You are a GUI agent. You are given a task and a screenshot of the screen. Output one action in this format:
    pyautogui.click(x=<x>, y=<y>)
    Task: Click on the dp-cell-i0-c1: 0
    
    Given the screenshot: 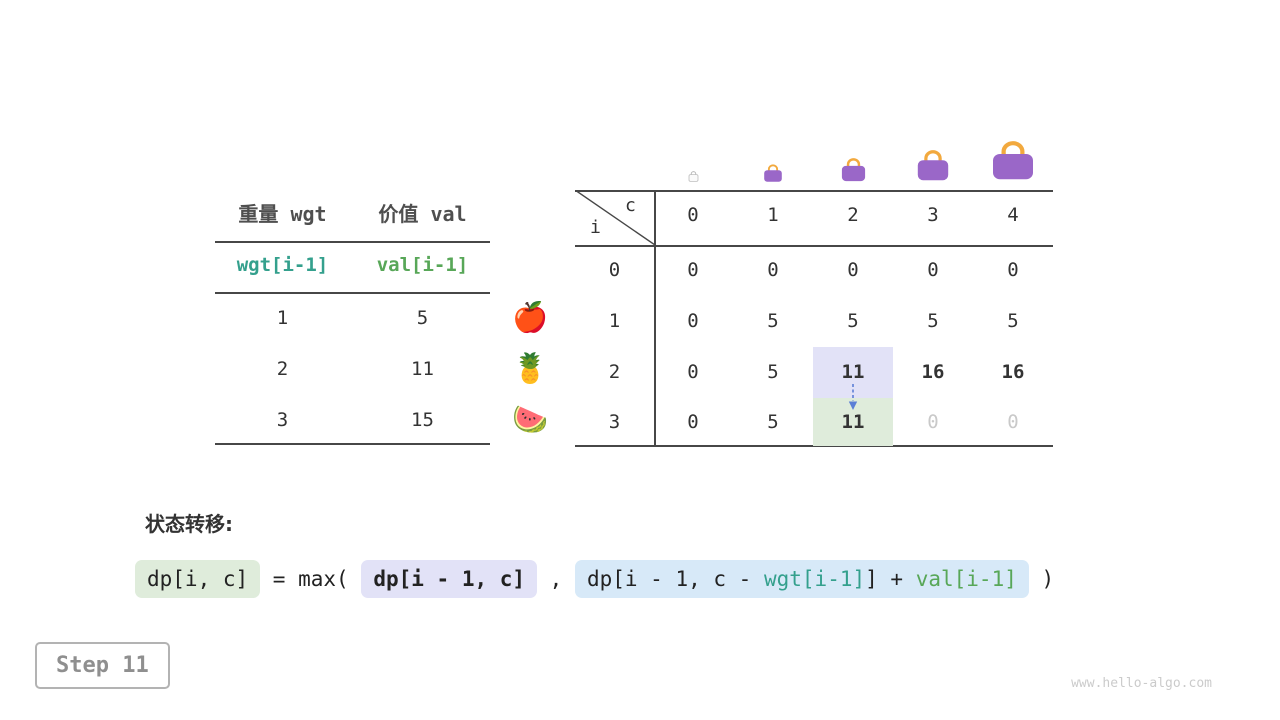 What is the action you would take?
    pyautogui.click(x=773, y=270)
    